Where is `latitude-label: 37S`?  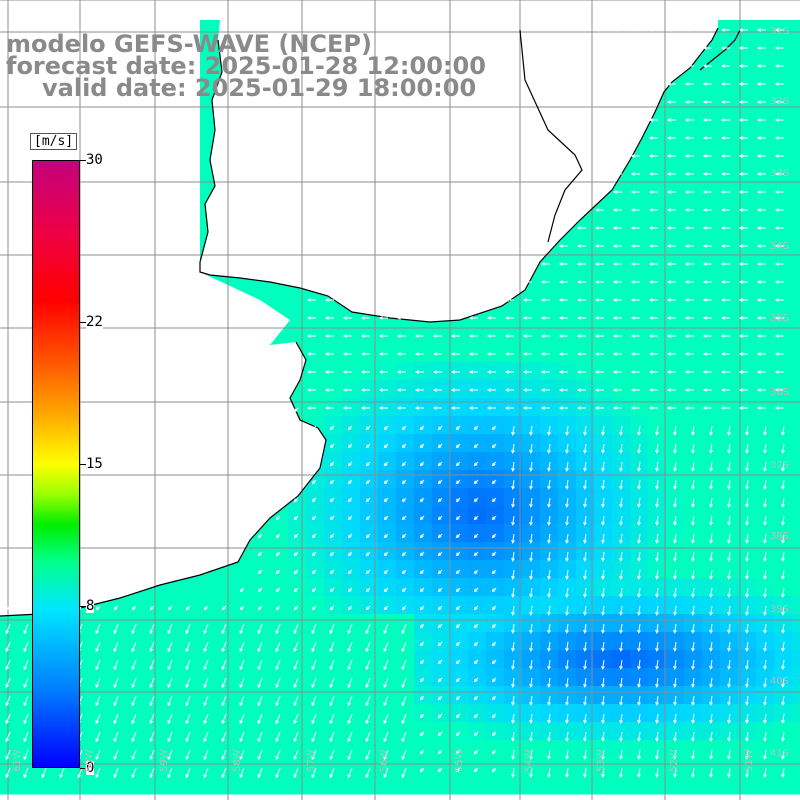
latitude-label: 37S is located at coordinates (780, 465).